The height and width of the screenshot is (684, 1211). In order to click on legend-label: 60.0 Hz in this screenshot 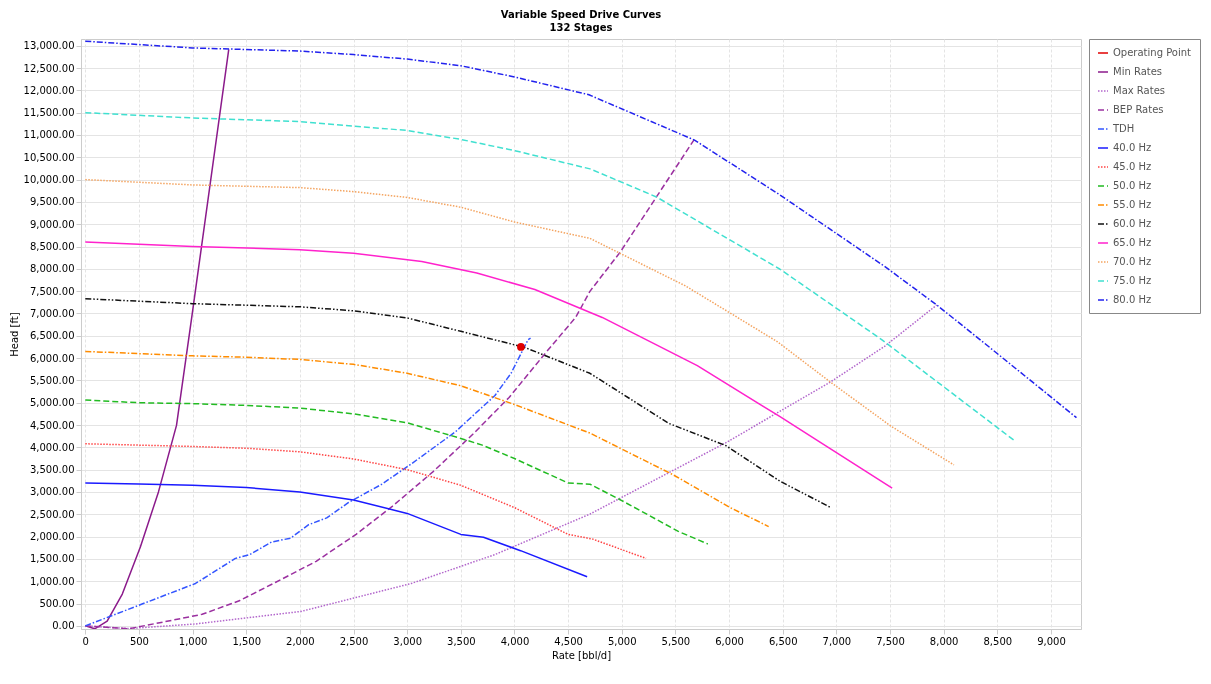, I will do `click(1132, 223)`.